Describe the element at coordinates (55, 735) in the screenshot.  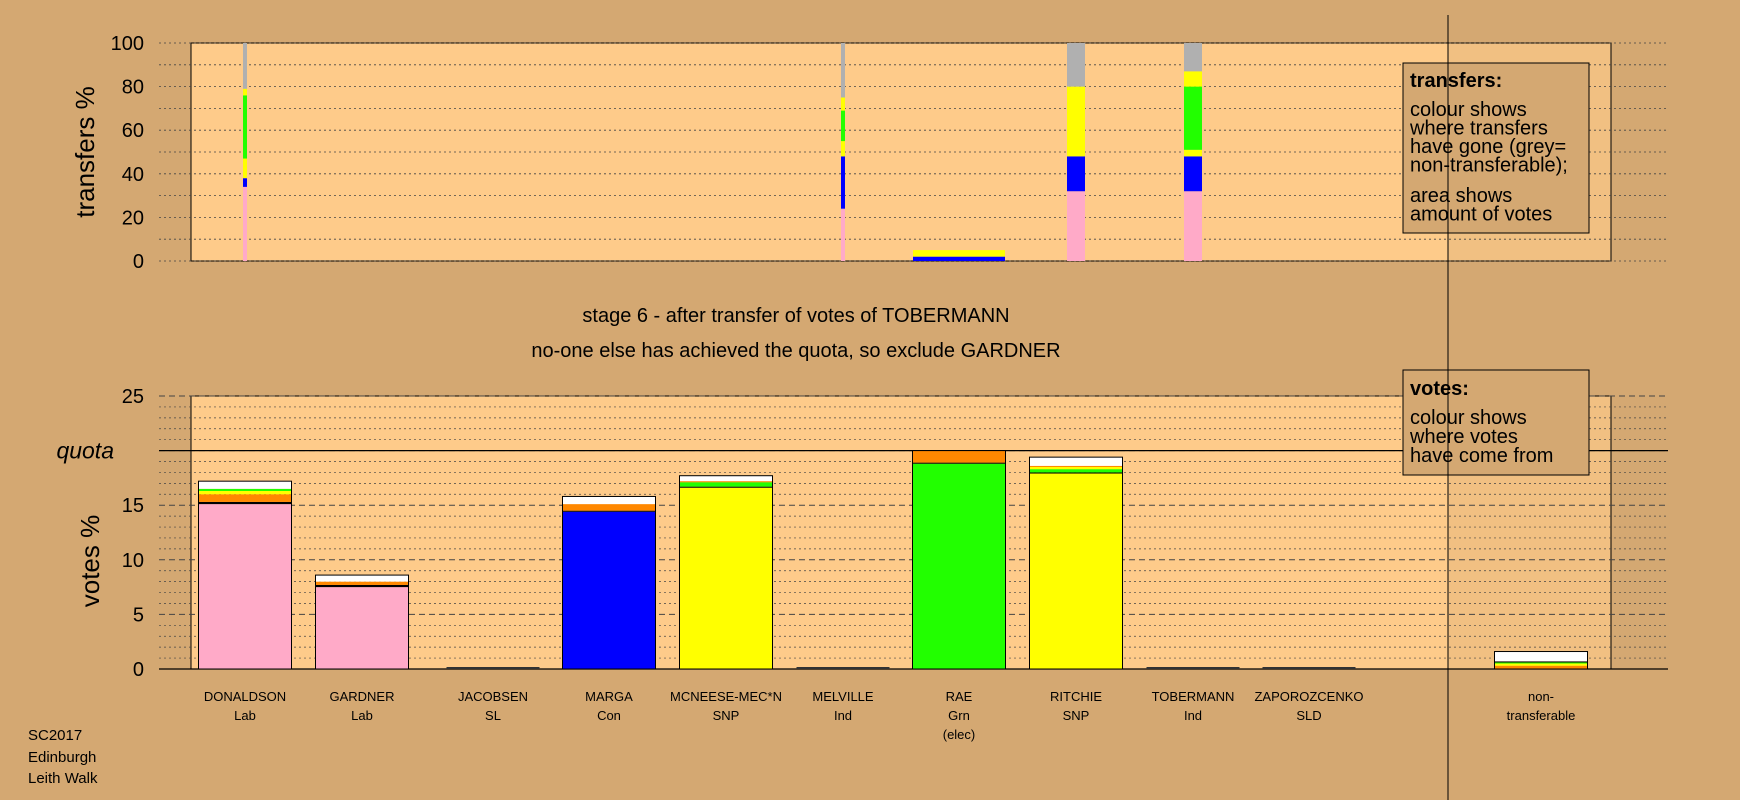
I see `footer-election: SC2017` at that location.